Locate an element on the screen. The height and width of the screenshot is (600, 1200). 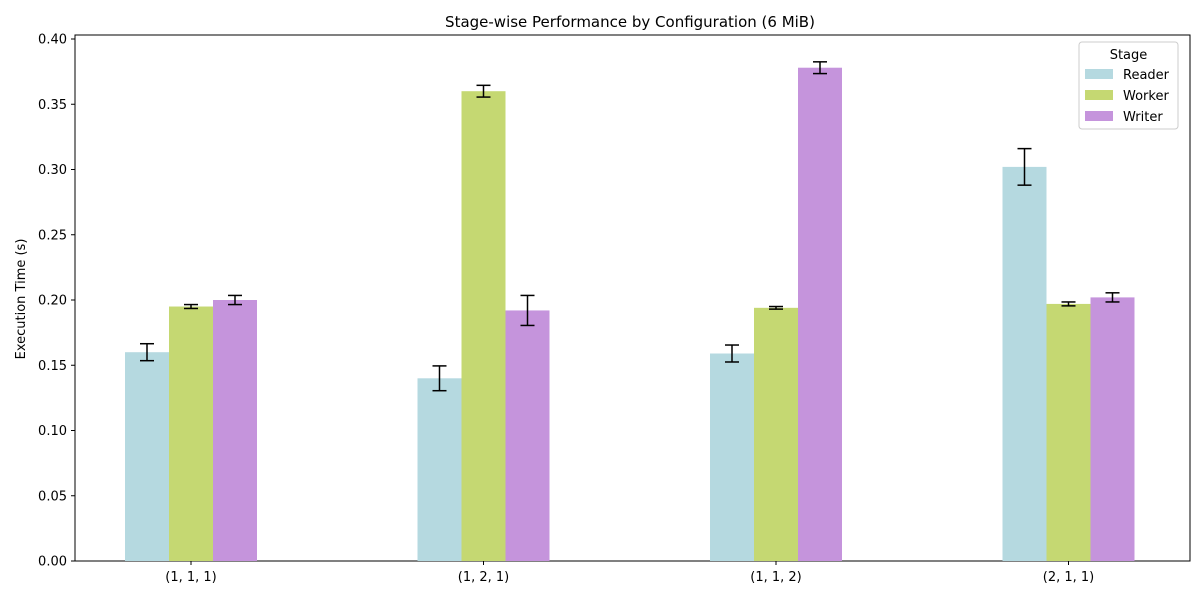
y-tick-label: 0.20 is located at coordinates (52, 301).